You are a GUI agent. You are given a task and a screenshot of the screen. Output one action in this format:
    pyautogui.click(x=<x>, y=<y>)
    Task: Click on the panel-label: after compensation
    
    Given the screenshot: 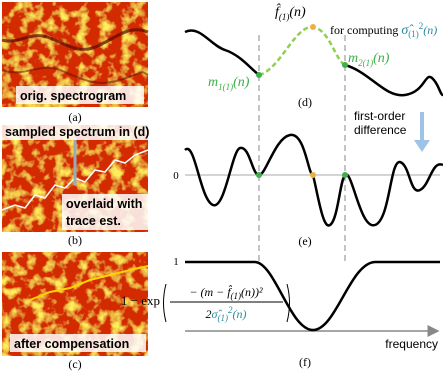 What is the action you would take?
    pyautogui.click(x=71, y=344)
    